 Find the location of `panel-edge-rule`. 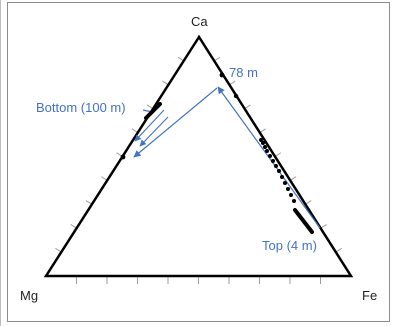

panel-edge-rule is located at coordinates (0, 163).